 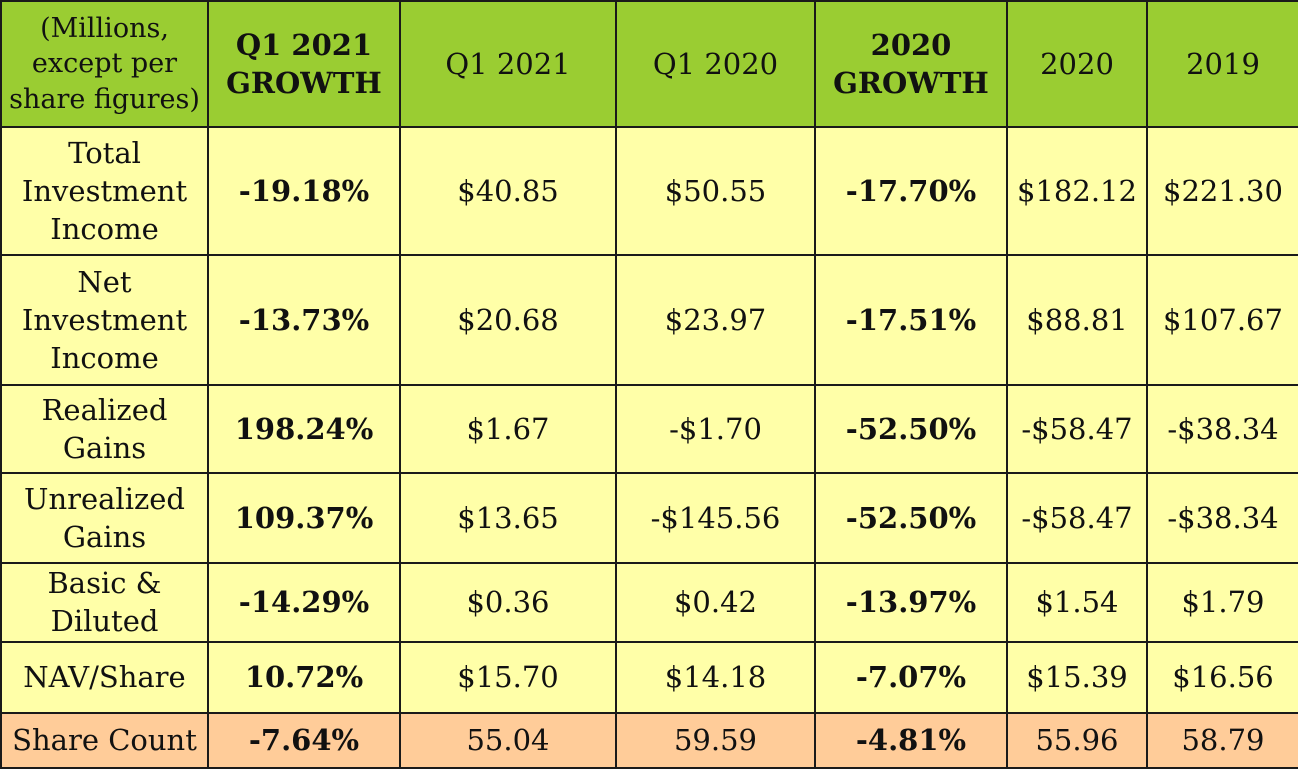 I want to click on value-cell: $20.68, so click(x=508, y=320).